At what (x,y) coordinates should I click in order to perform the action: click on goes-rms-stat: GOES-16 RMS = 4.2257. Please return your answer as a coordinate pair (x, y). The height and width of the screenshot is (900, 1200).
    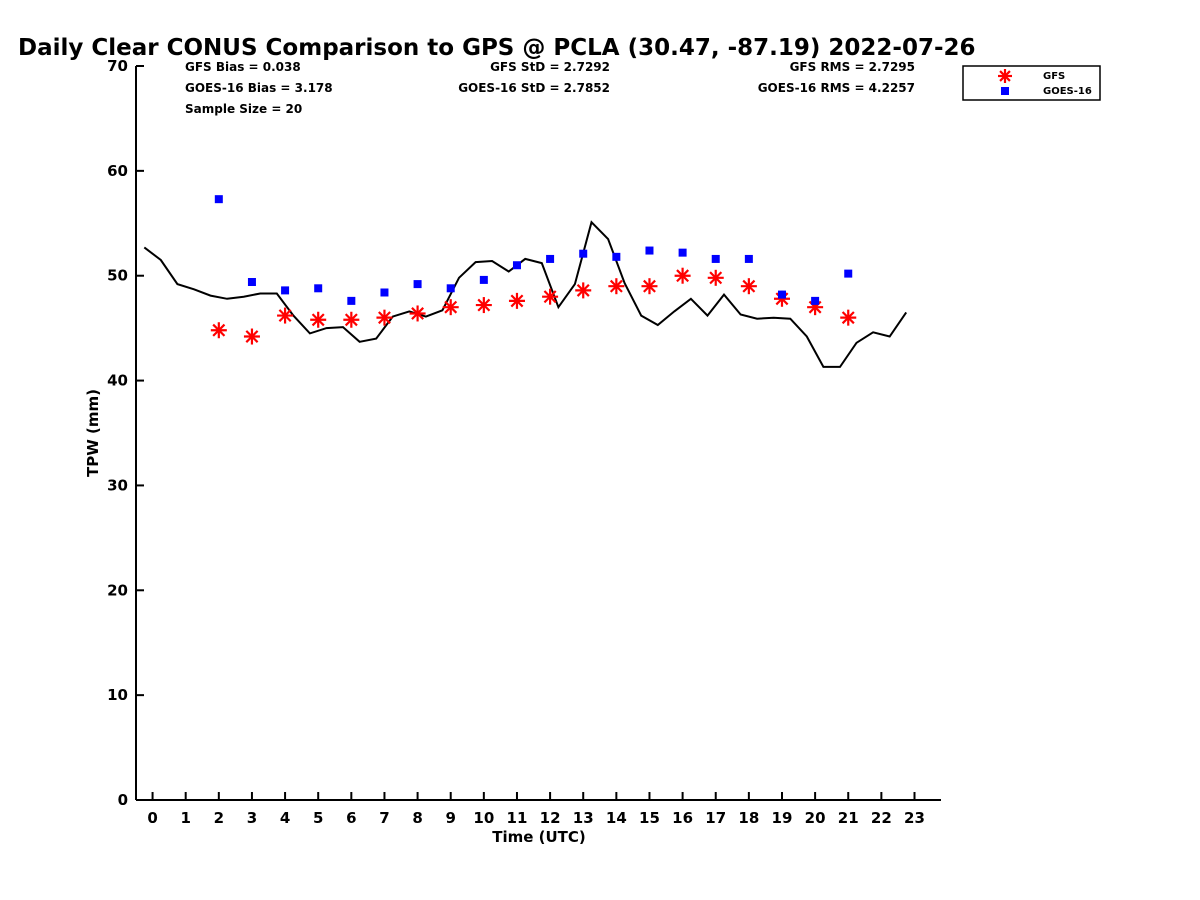
    Looking at the image, I should click on (836, 88).